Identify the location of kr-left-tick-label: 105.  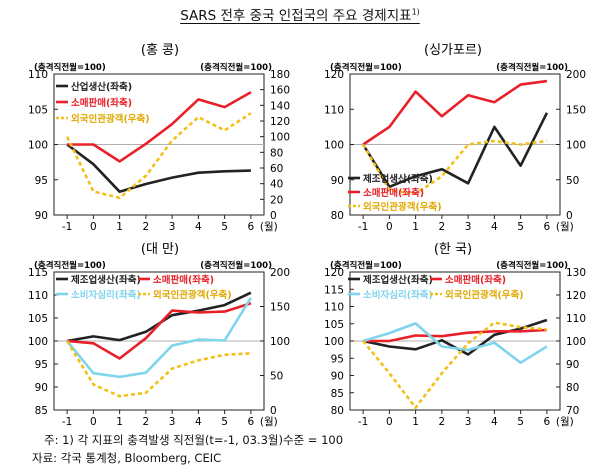
(334, 325).